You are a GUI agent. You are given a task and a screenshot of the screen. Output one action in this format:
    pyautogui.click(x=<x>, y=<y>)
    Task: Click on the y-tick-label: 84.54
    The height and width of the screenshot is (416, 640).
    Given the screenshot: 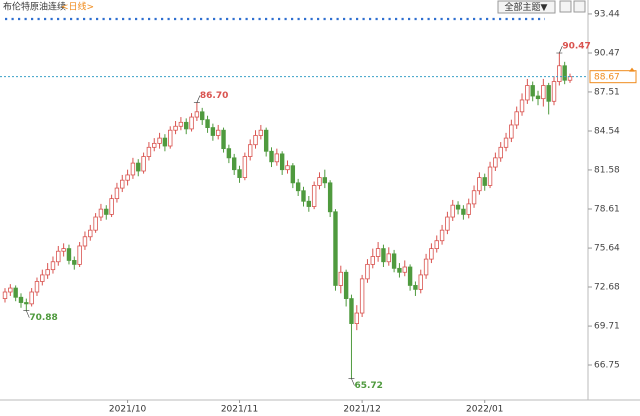 What is the action you would take?
    pyautogui.click(x=607, y=132)
    